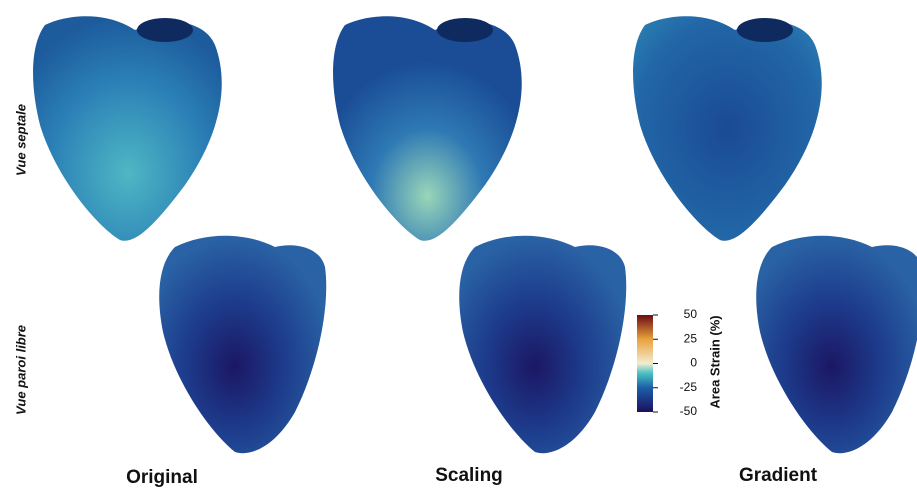 The height and width of the screenshot is (491, 917). What do you see at coordinates (693, 363) in the screenshot?
I see `colorbar-tick-label: 0` at bounding box center [693, 363].